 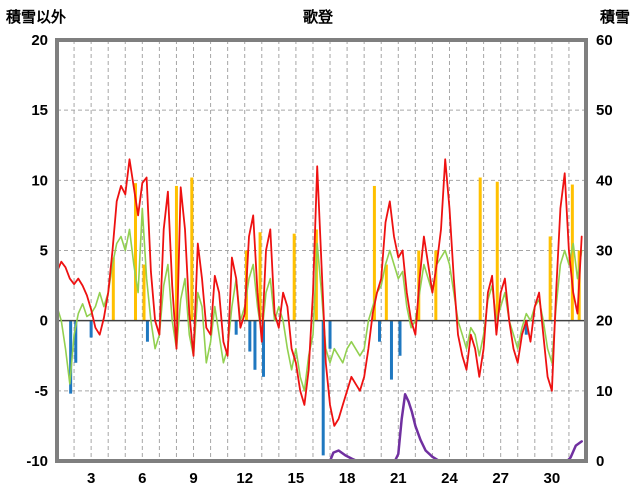 What do you see at coordinates (600, 461) in the screenshot?
I see `right-axis-tick-label: 0` at bounding box center [600, 461].